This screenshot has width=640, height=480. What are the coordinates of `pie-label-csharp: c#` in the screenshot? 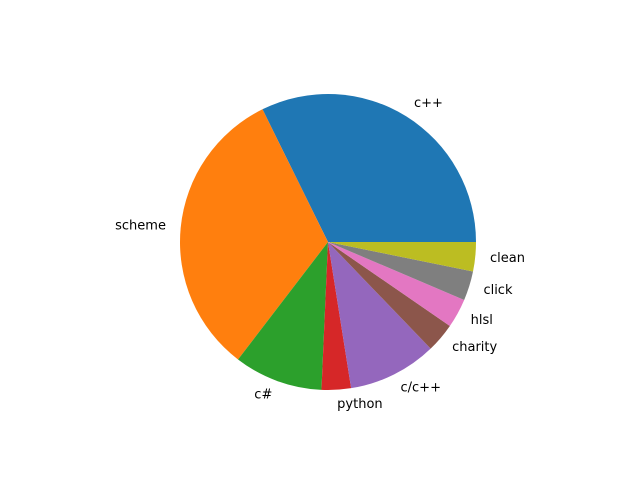 It's located at (263, 394).